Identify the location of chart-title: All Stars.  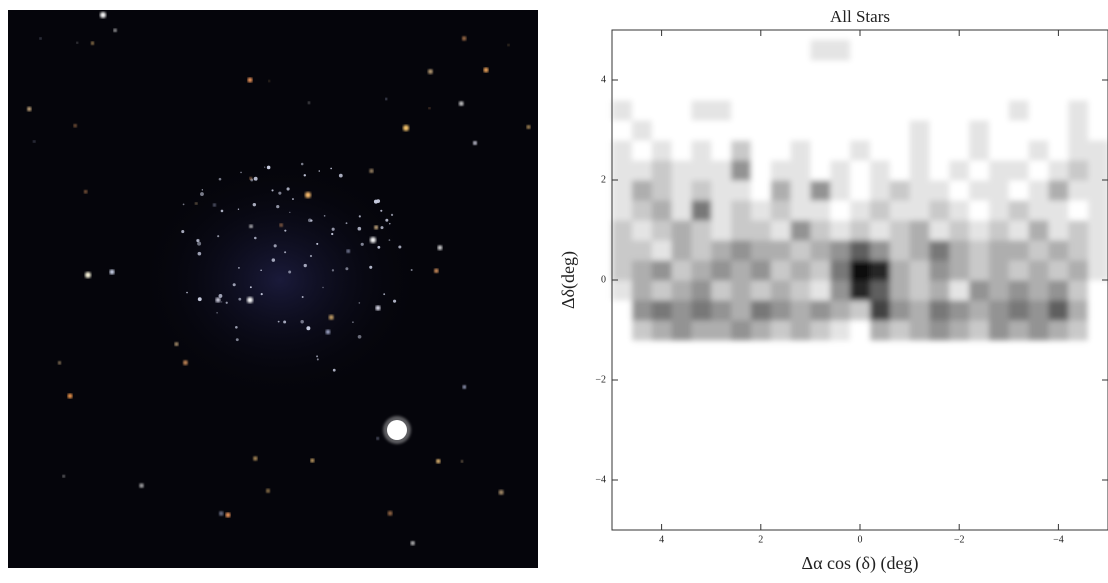
(860, 16).